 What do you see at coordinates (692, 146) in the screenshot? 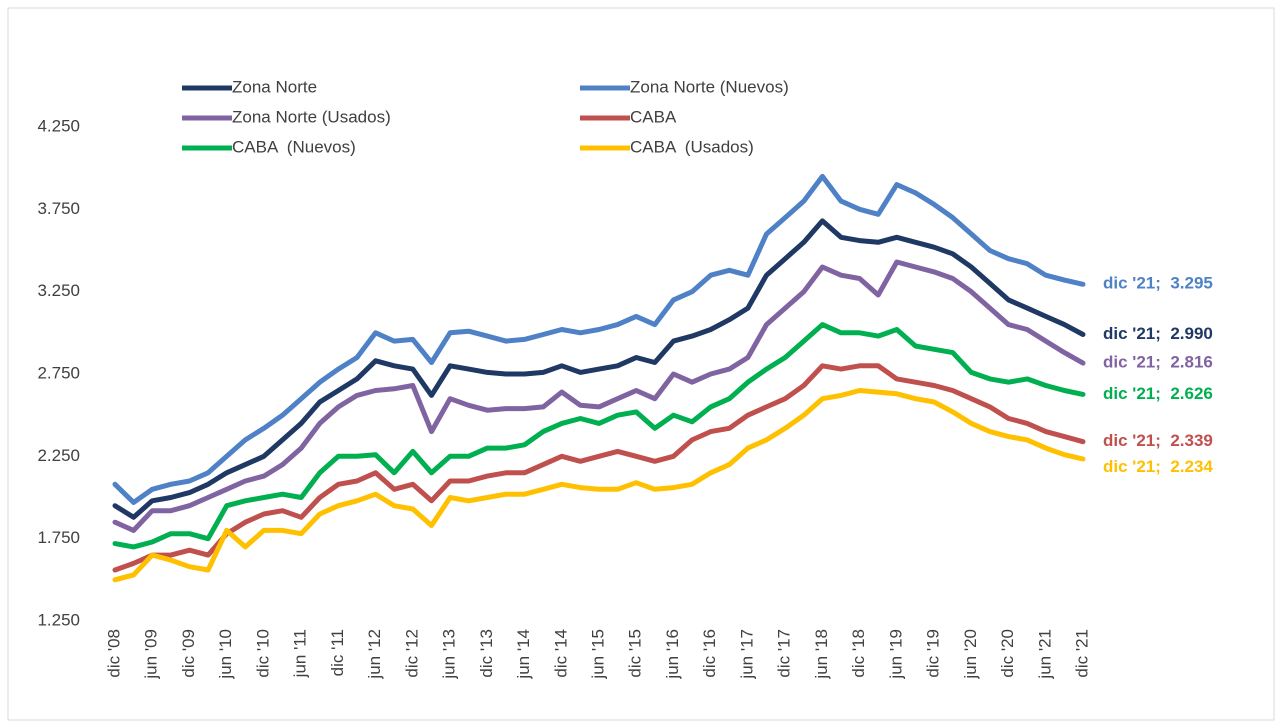
I see `legend-label: CABA (Usados)` at bounding box center [692, 146].